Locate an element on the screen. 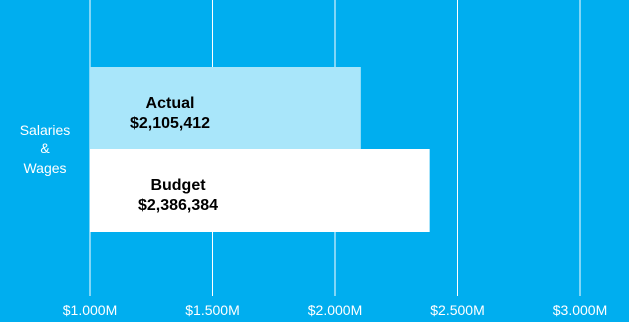 Image resolution: width=629 pixels, height=322 pixels. category-label-line: Salaries is located at coordinates (45, 130).